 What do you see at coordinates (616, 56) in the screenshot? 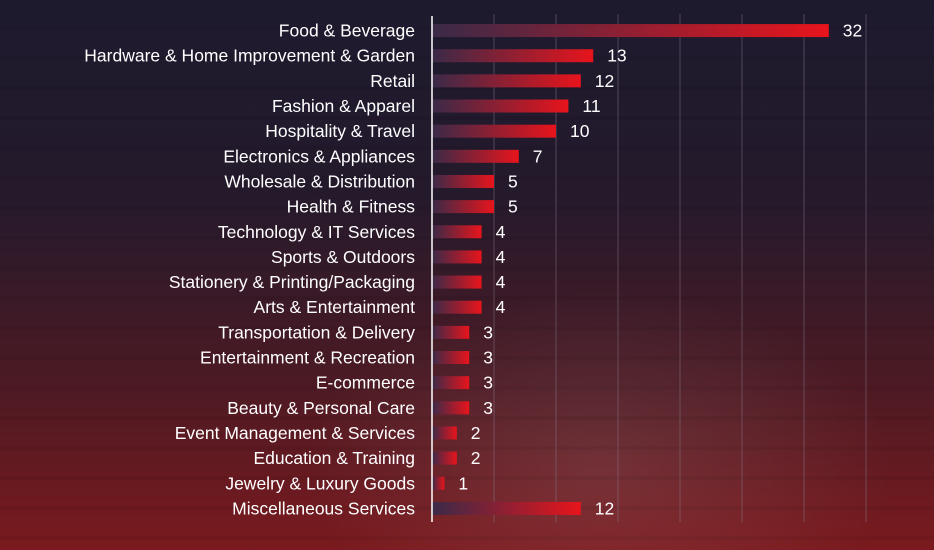
I see `value-label: 13` at bounding box center [616, 56].